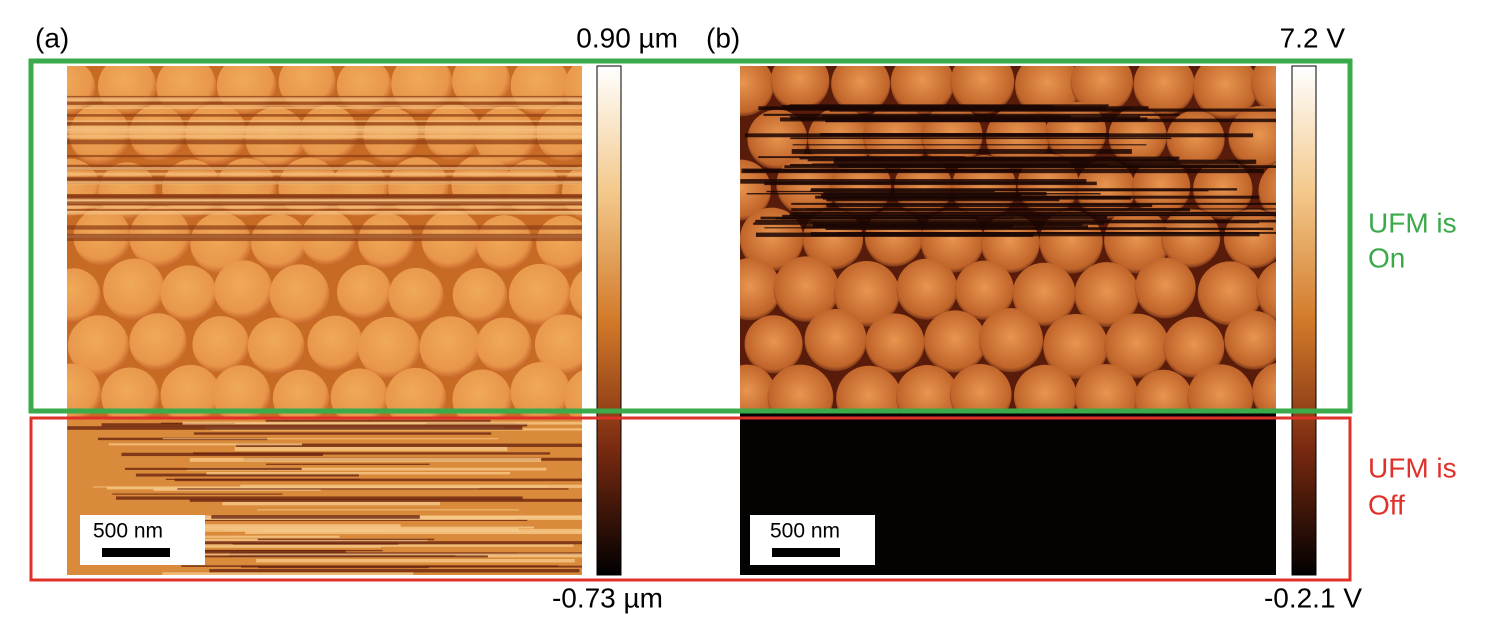 This screenshot has height=624, width=1488. I want to click on panel-label: (b), so click(723, 37).